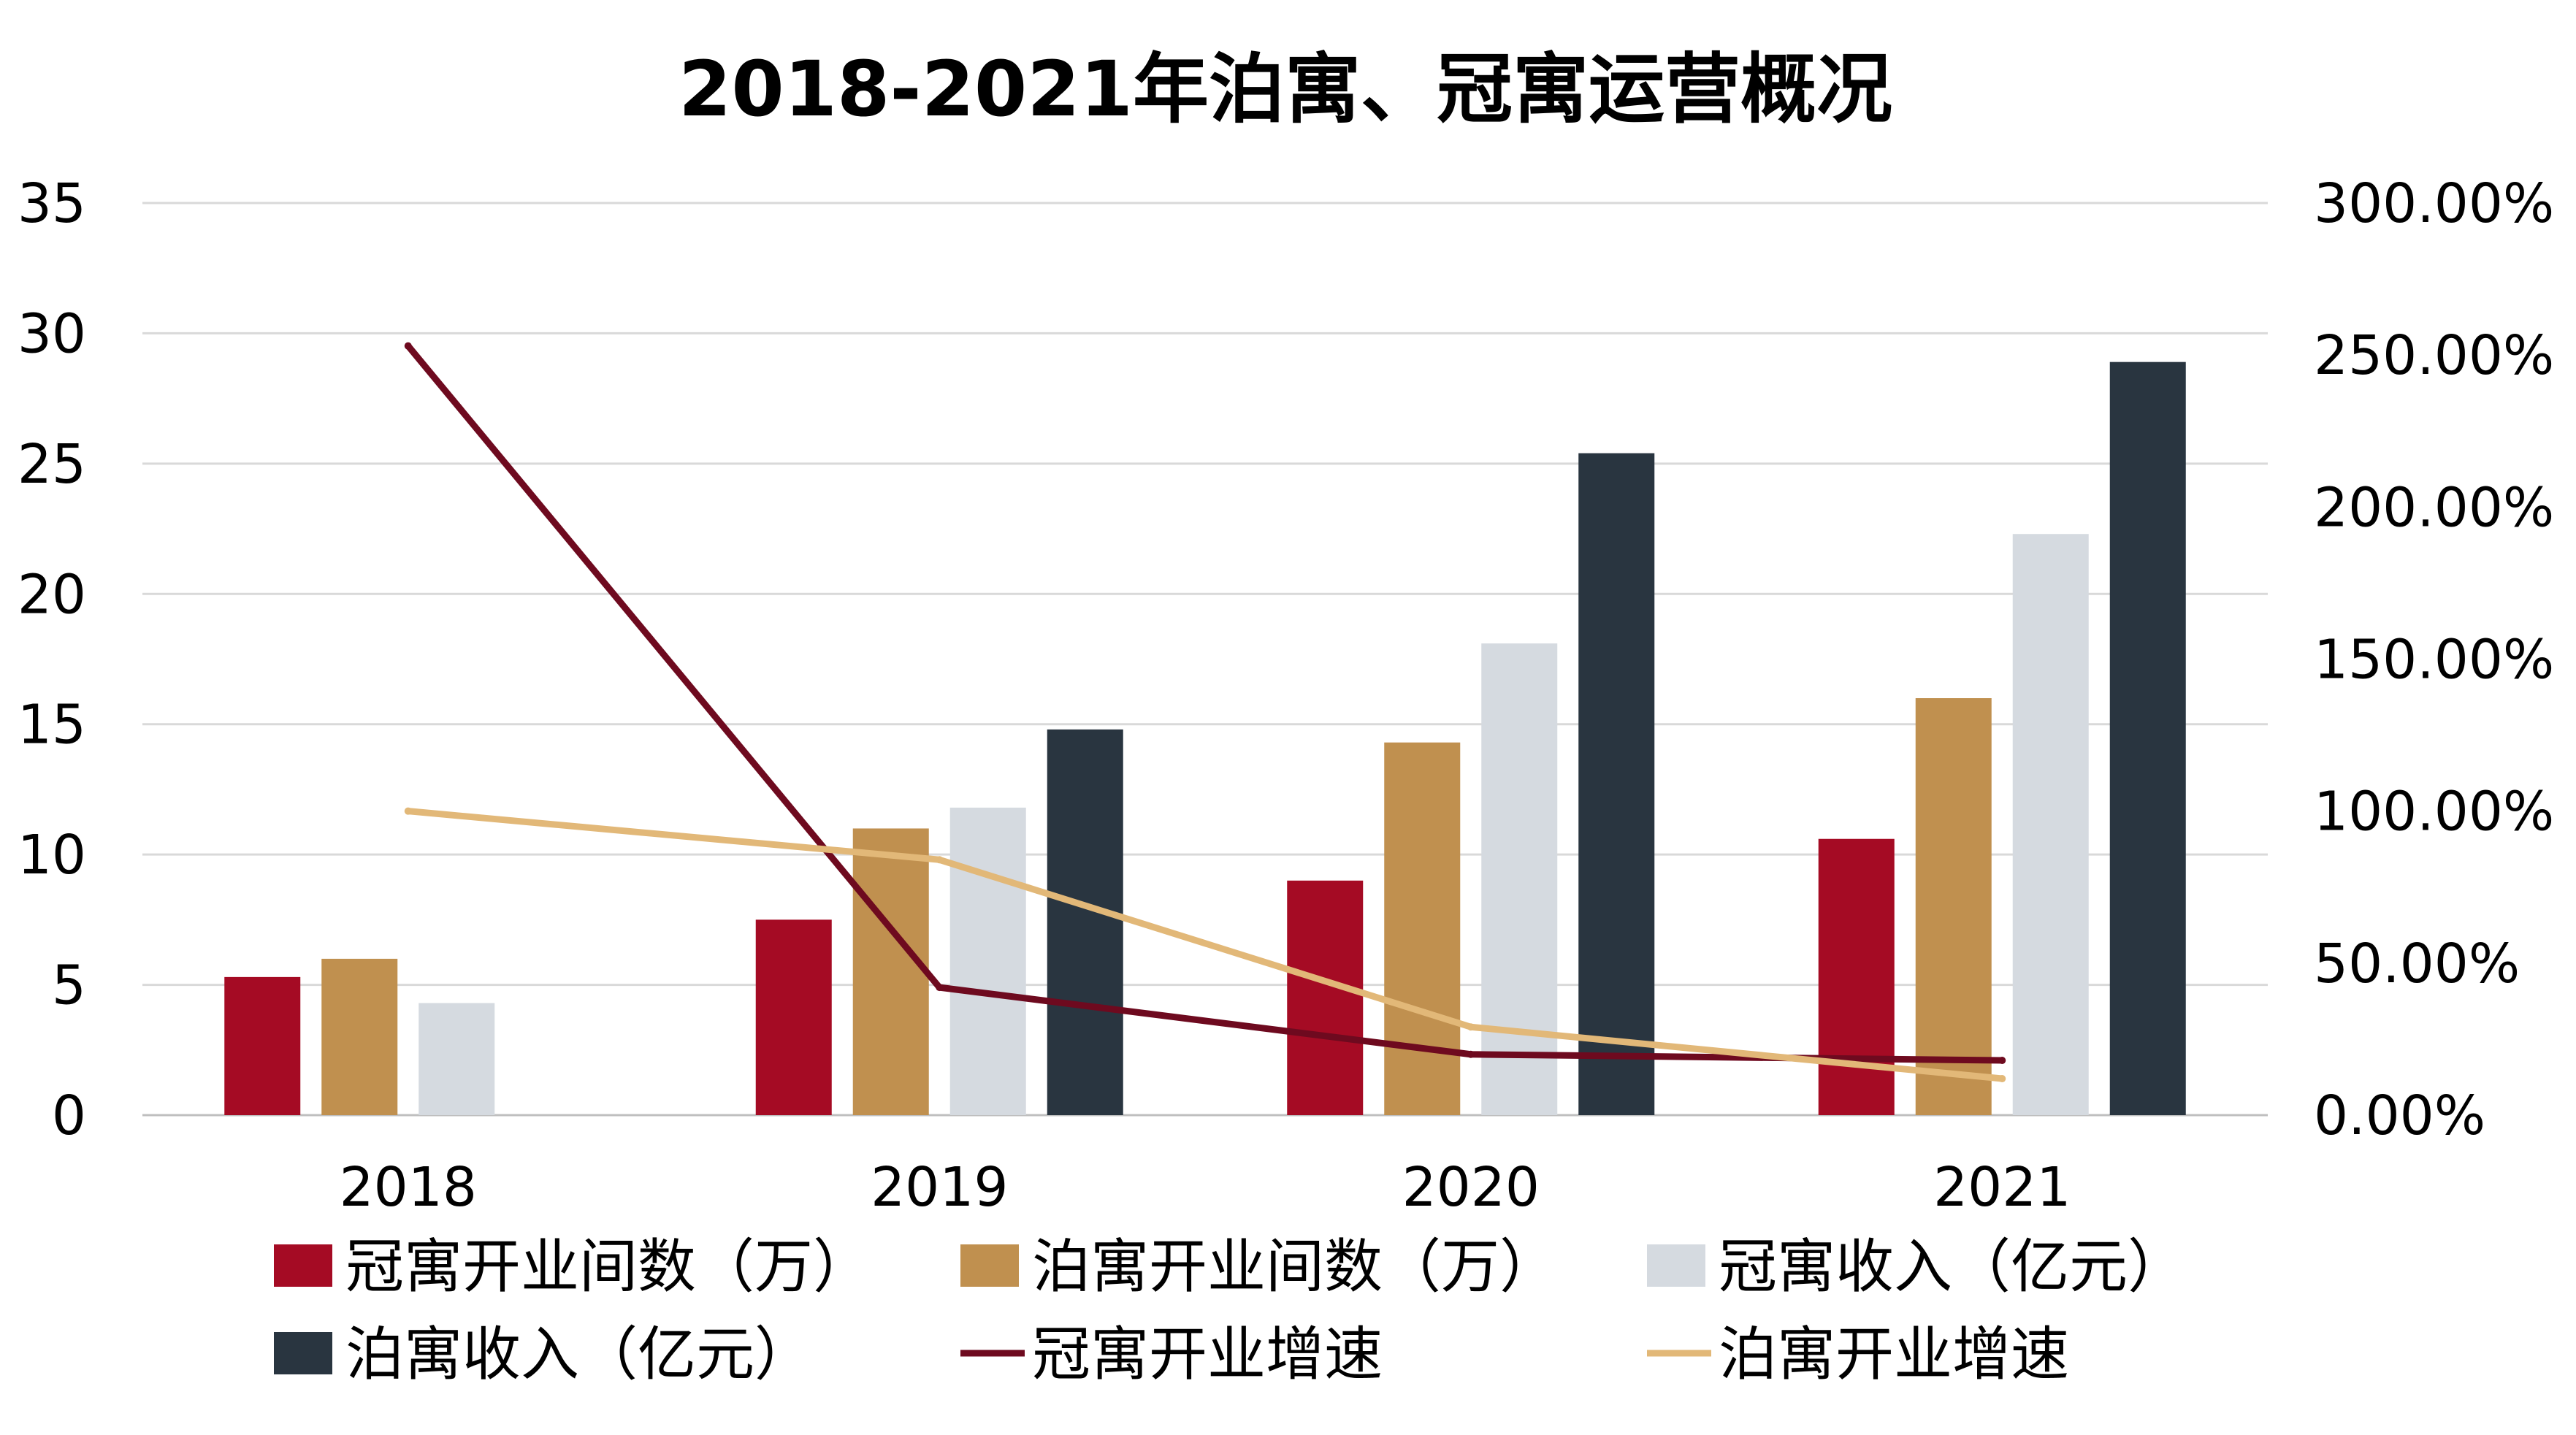 The height and width of the screenshot is (1435, 2576). I want to click on left-tick-label: 10, so click(52, 855).